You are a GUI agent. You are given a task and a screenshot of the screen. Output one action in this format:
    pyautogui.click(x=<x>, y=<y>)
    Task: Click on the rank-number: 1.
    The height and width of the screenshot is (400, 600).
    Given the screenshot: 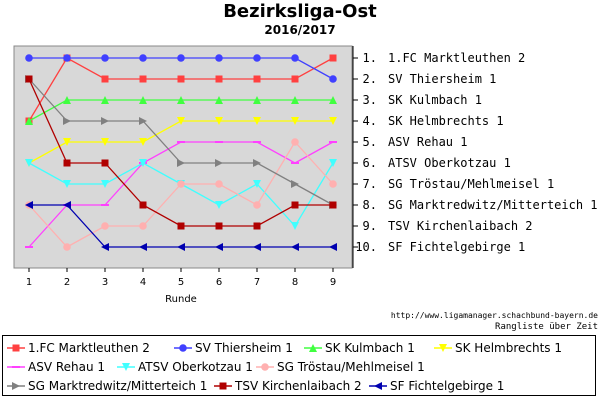 What is the action you would take?
    pyautogui.click(x=370, y=58)
    